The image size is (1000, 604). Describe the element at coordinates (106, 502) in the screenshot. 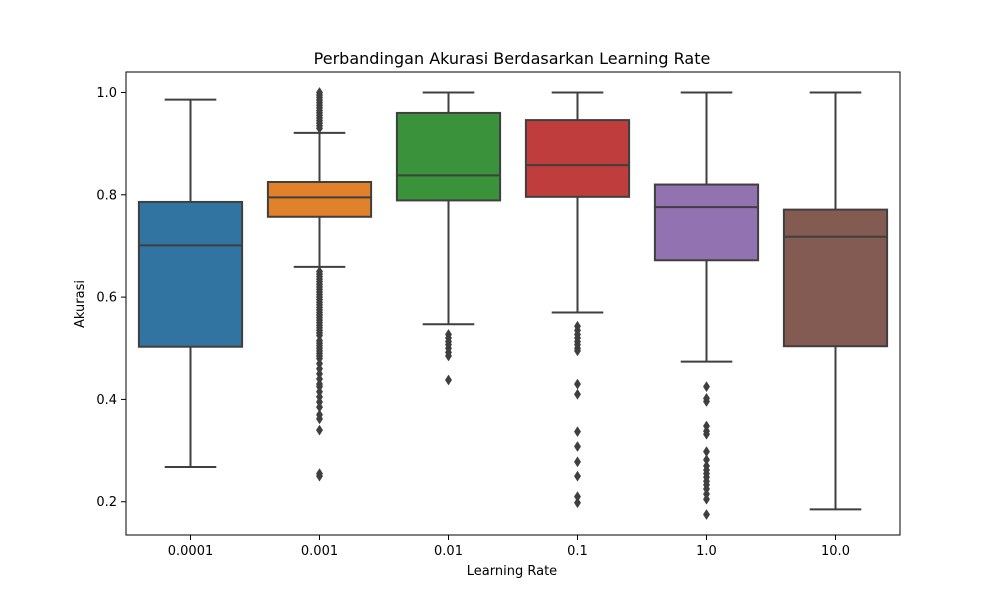

I see `y-tick-label: 0.2` at that location.